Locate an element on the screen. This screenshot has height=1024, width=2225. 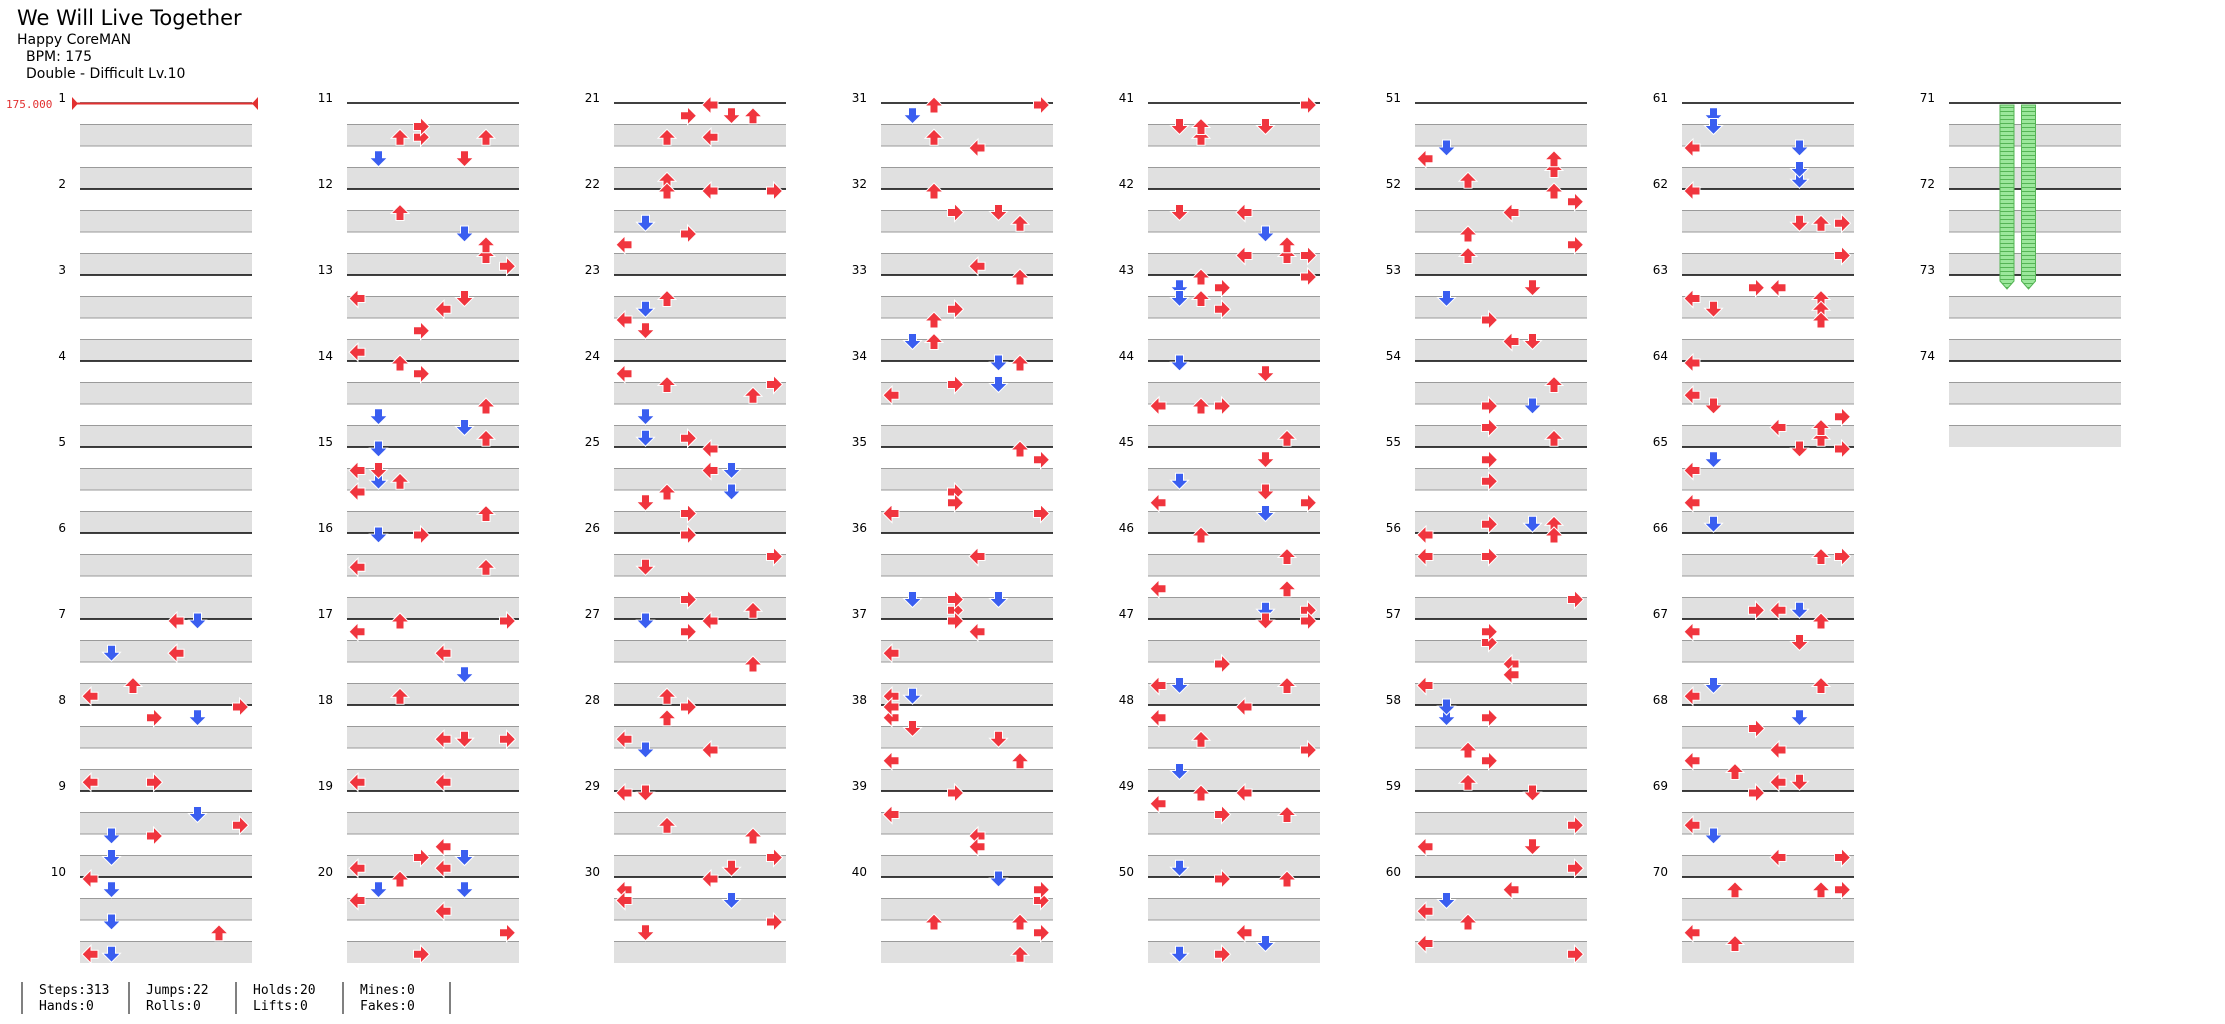
measure-number: 43 is located at coordinates (1126, 270).